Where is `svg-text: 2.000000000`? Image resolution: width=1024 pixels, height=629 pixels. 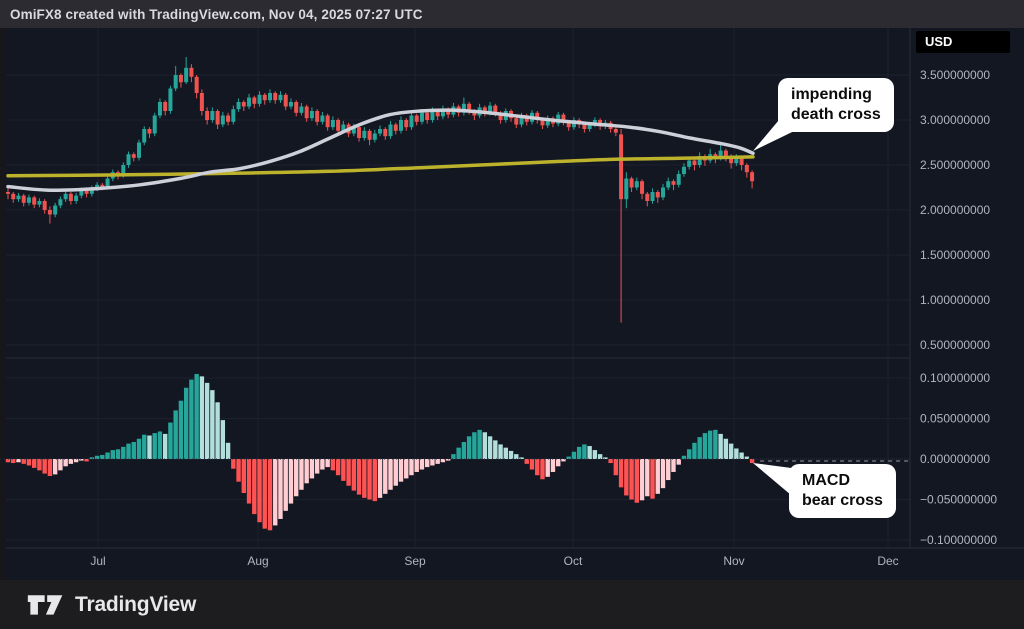 svg-text: 2.000000000 is located at coordinates (955, 210).